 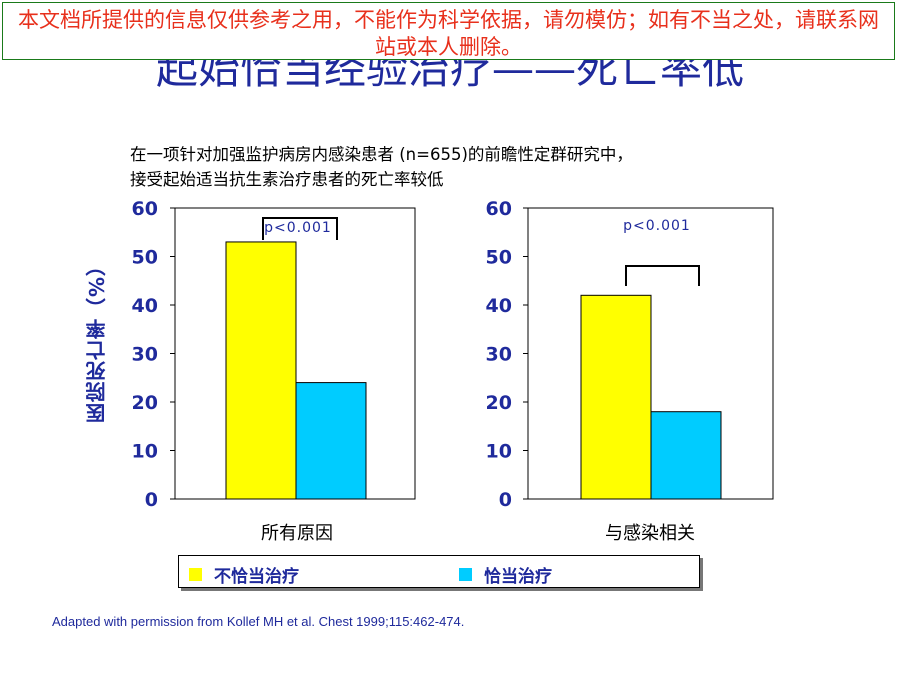 What do you see at coordinates (465, 574) in the screenshot?
I see `legend-swatch-appropriate` at bounding box center [465, 574].